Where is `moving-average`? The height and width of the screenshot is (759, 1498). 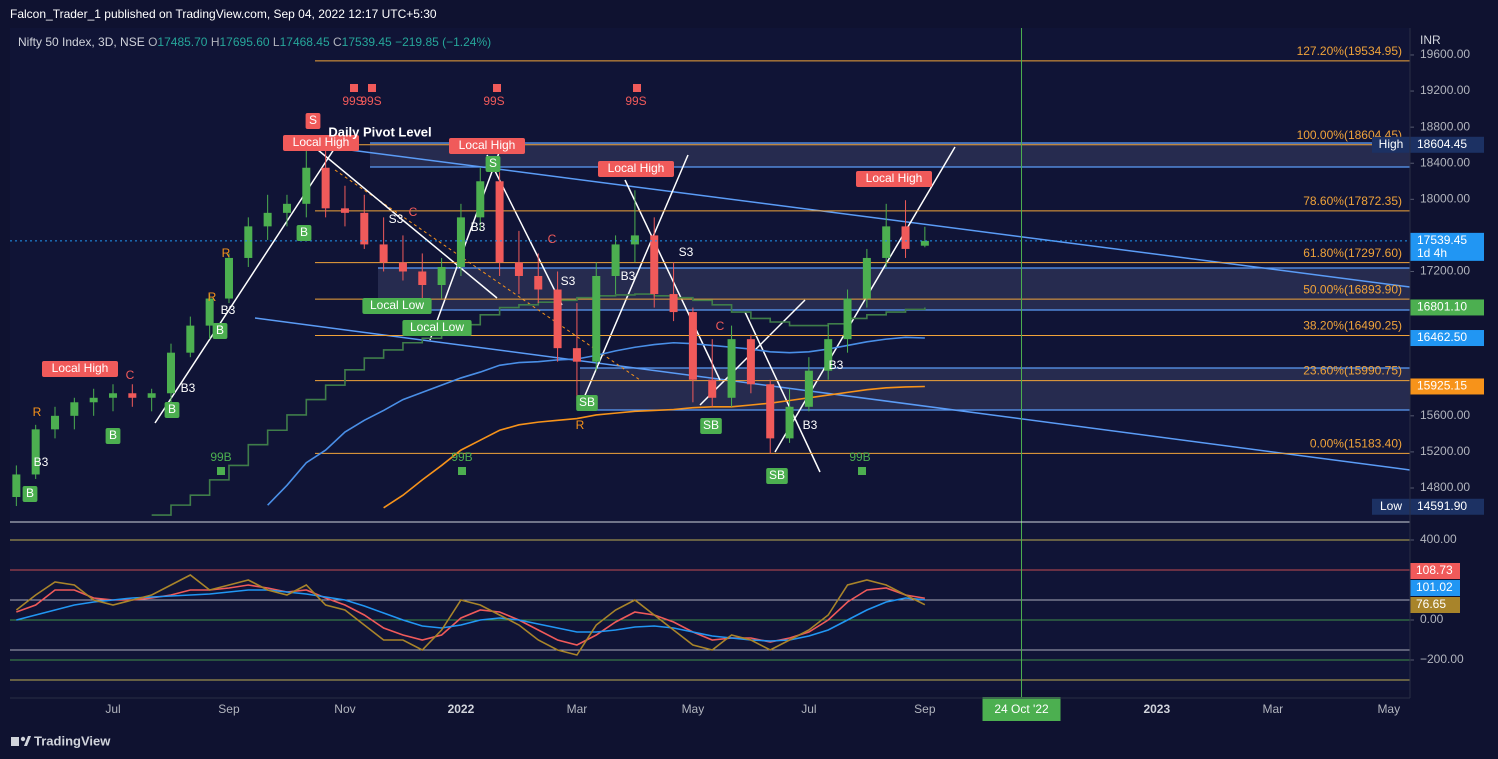
moving-average is located at coordinates (654, 447).